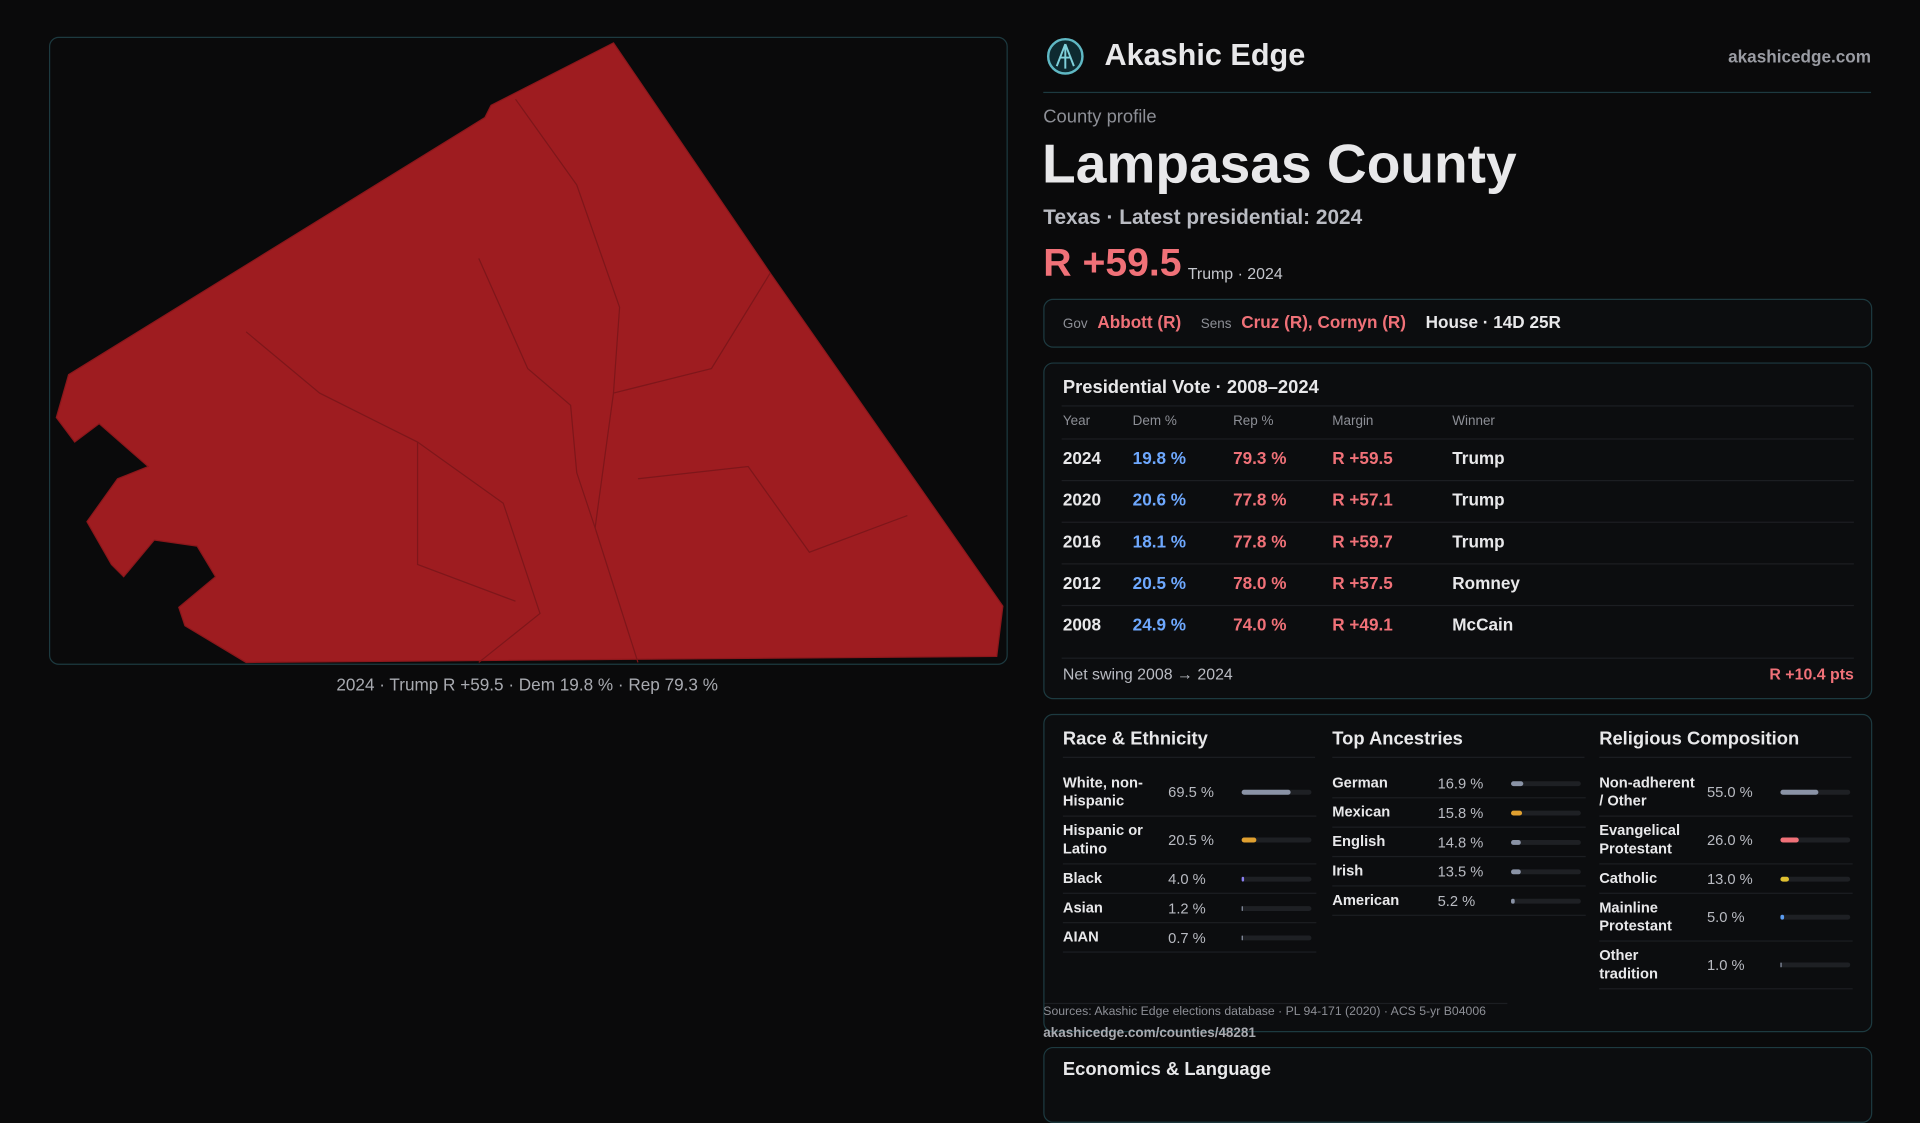 This screenshot has width=1920, height=1123. What do you see at coordinates (1260, 624) in the screenshot?
I see `table-cell: 74.0 %` at bounding box center [1260, 624].